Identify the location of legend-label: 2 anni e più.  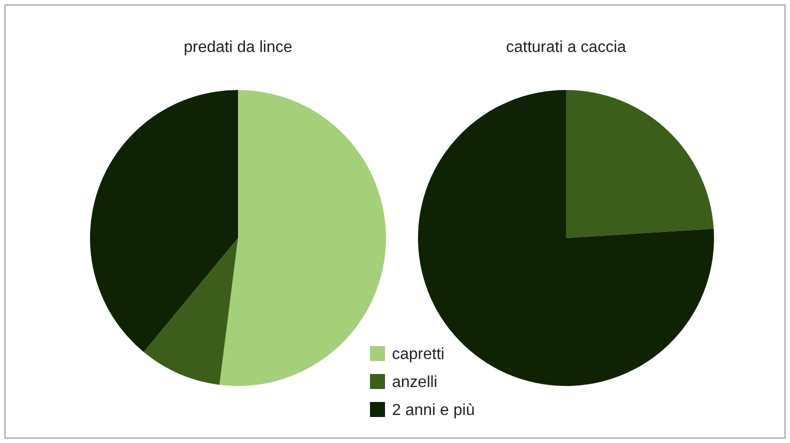
(433, 410).